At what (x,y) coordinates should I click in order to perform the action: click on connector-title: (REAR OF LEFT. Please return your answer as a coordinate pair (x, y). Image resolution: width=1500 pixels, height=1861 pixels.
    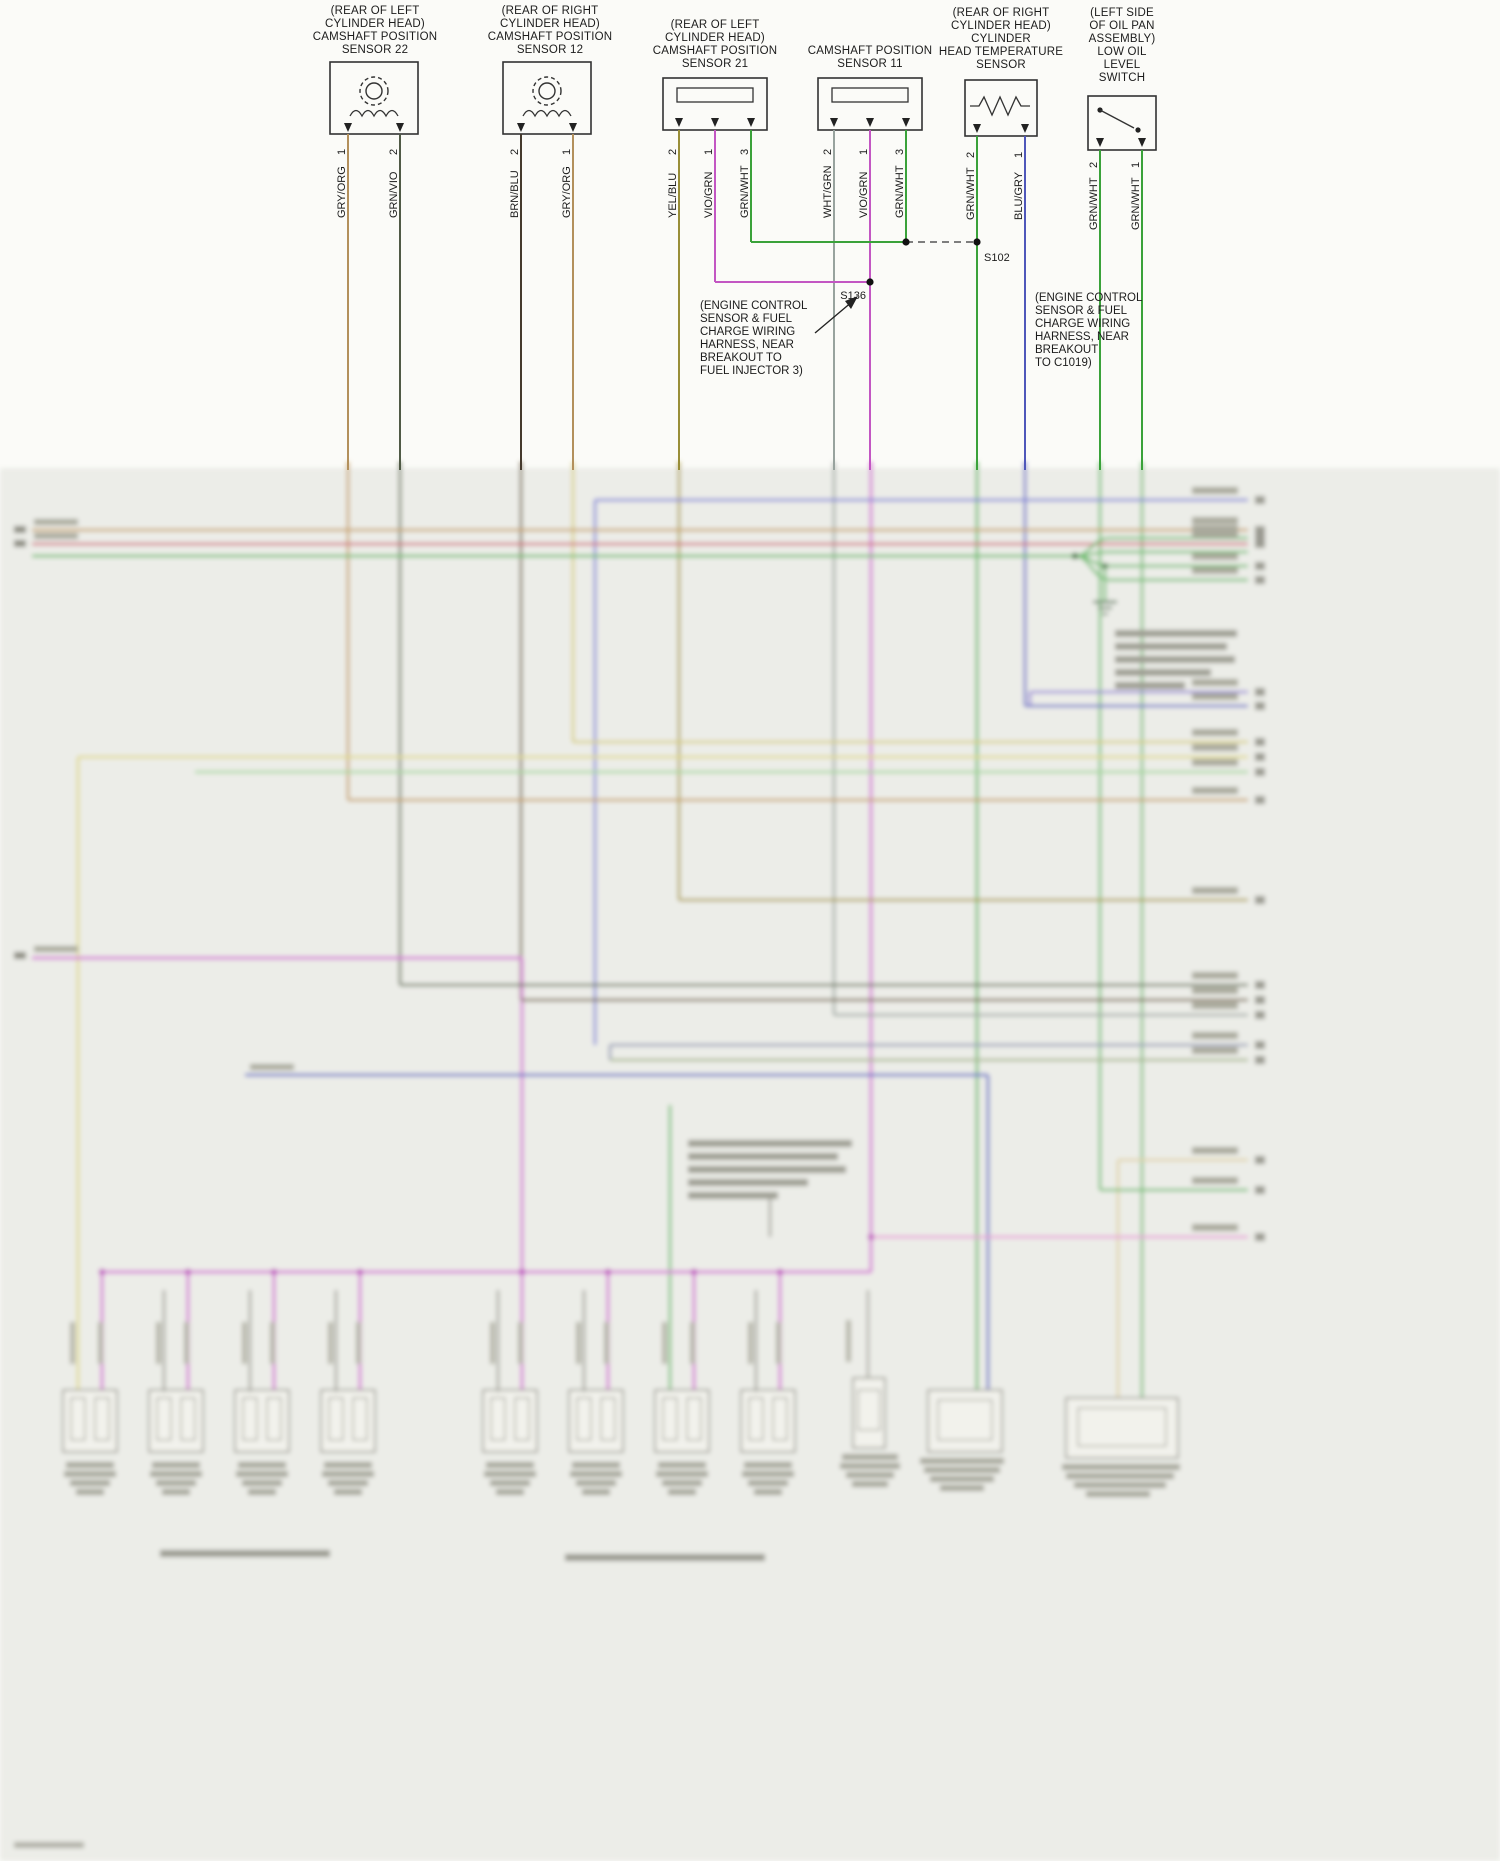
    Looking at the image, I should click on (375, 11).